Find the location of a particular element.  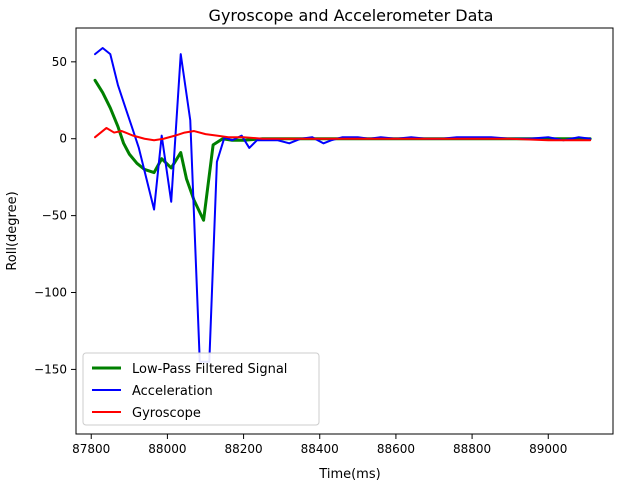

legend-label-1: Low-Pass Filtered Signal is located at coordinates (209, 369).